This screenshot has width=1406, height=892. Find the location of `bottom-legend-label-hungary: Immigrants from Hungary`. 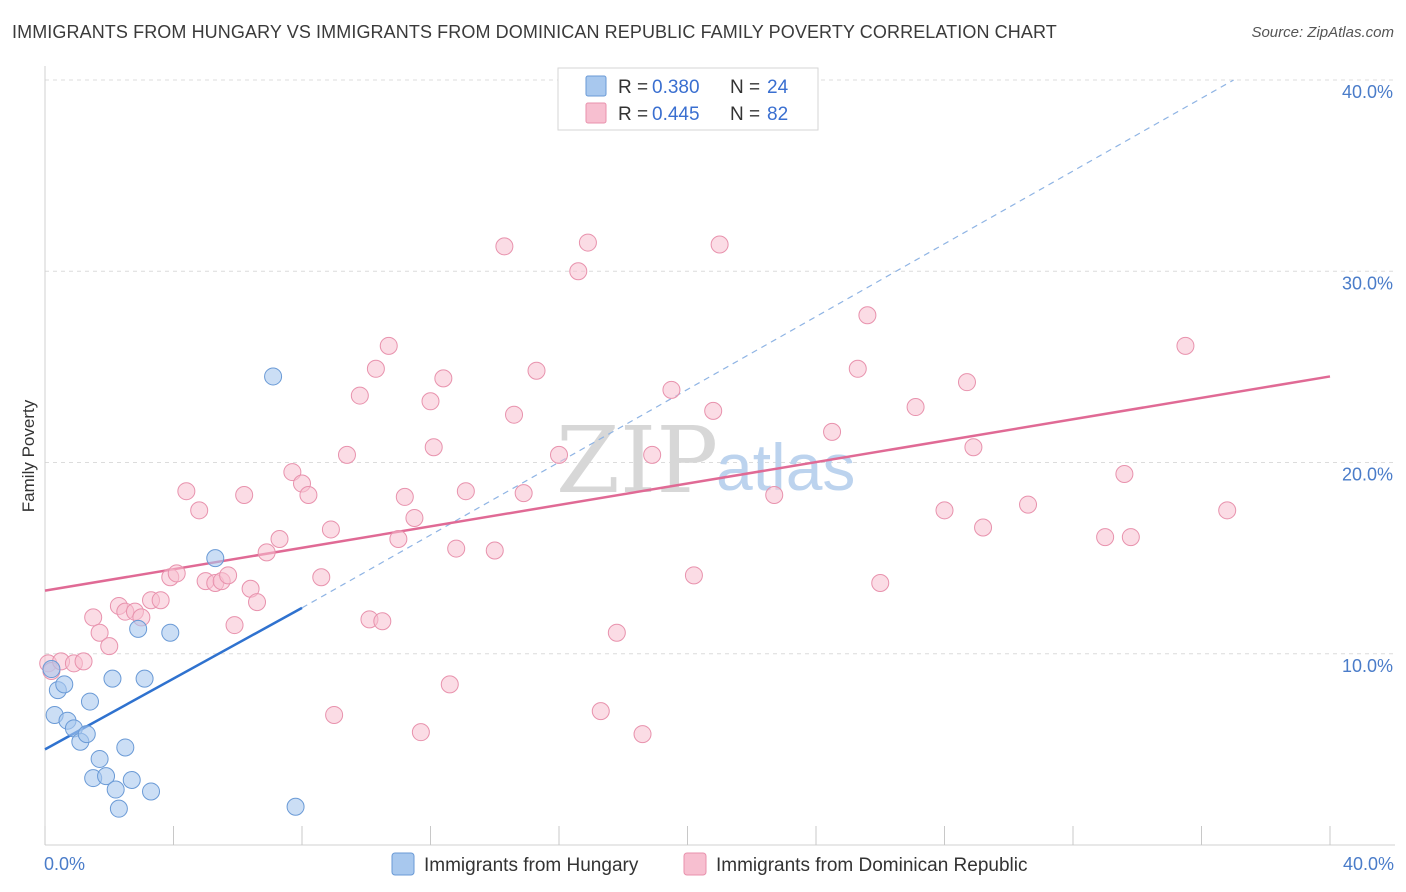

bottom-legend-label-hungary: Immigrants from Hungary is located at coordinates (531, 865).